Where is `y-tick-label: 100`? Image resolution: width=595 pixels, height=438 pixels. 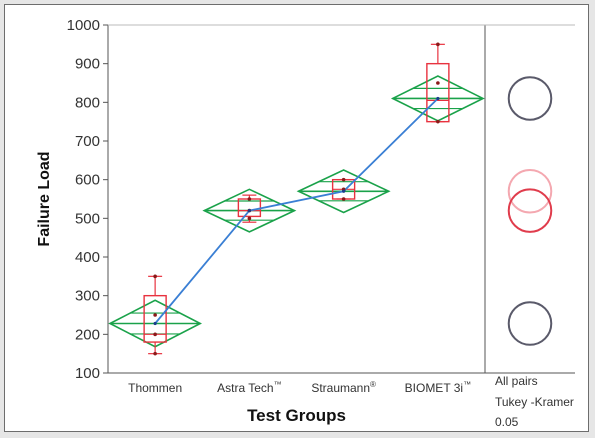 y-tick-label: 100 is located at coordinates (87, 373).